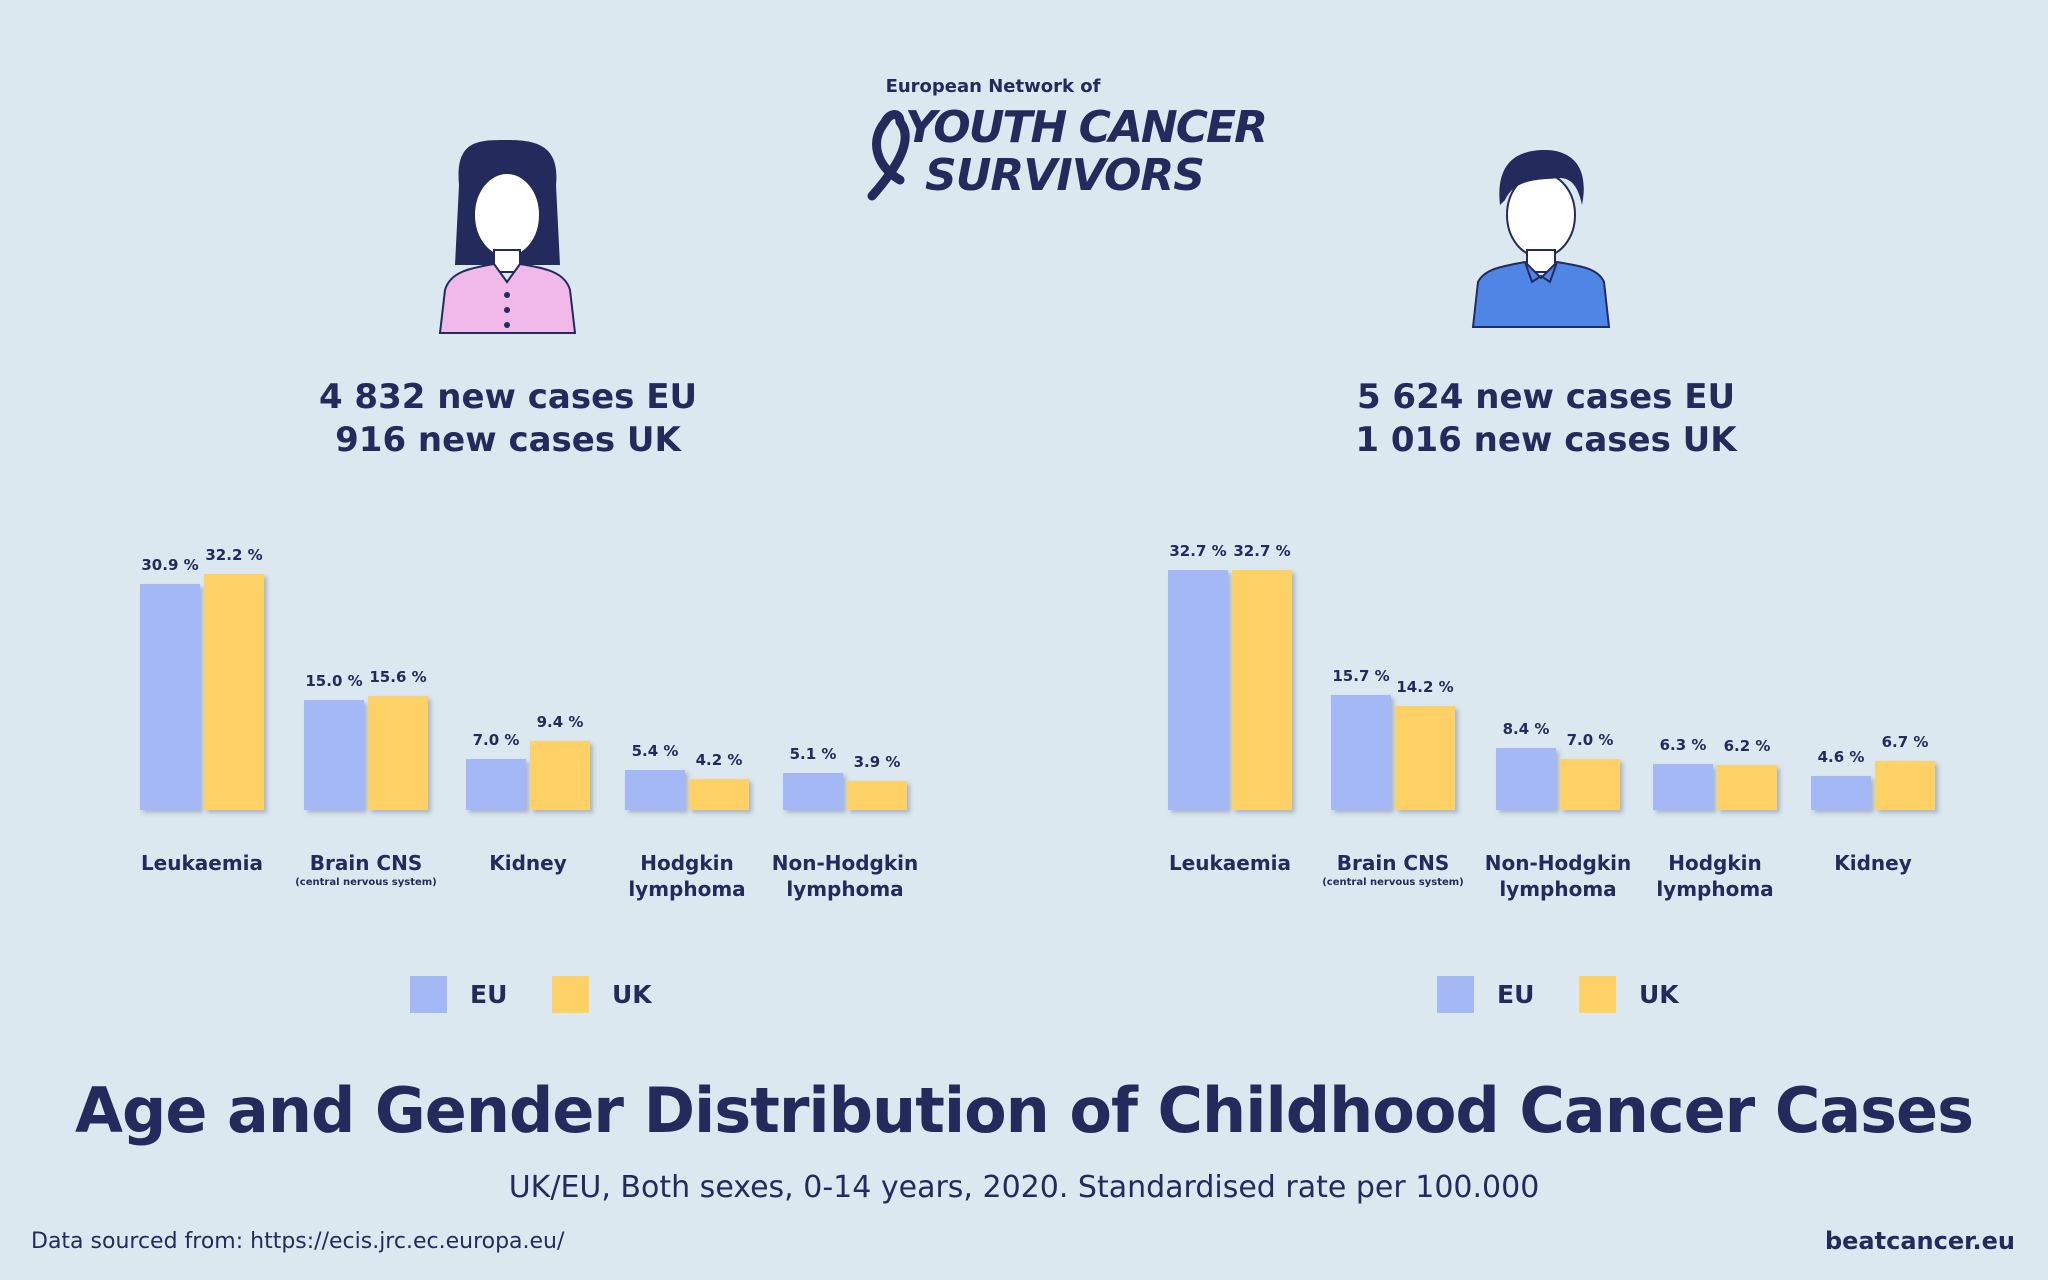  Describe the element at coordinates (1425, 686) in the screenshot. I see `value-label: 14.2 %` at that location.